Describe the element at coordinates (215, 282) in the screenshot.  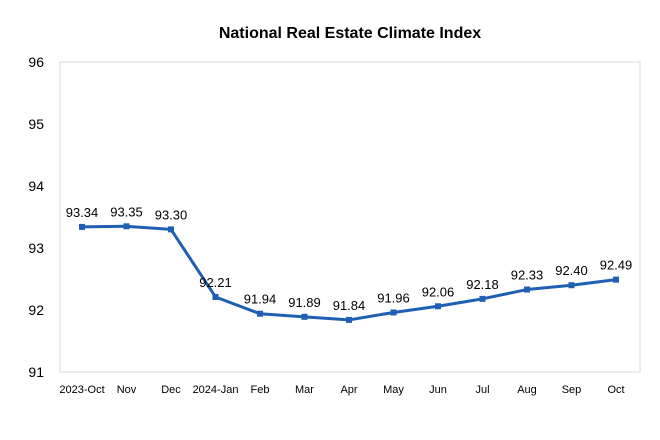
I see `data-label: 92.21` at that location.